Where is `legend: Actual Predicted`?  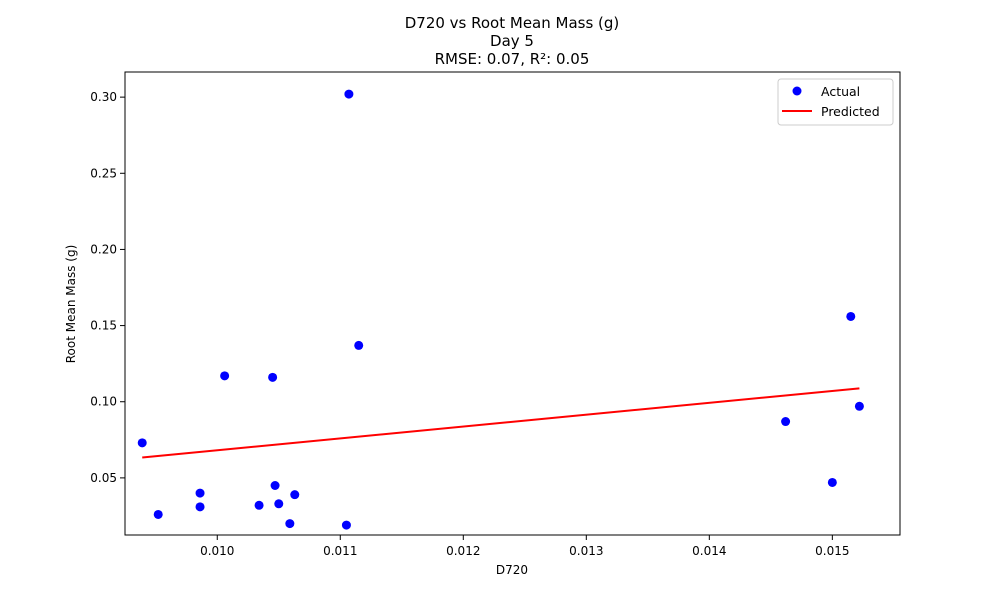
legend: Actual Predicted is located at coordinates (835, 102).